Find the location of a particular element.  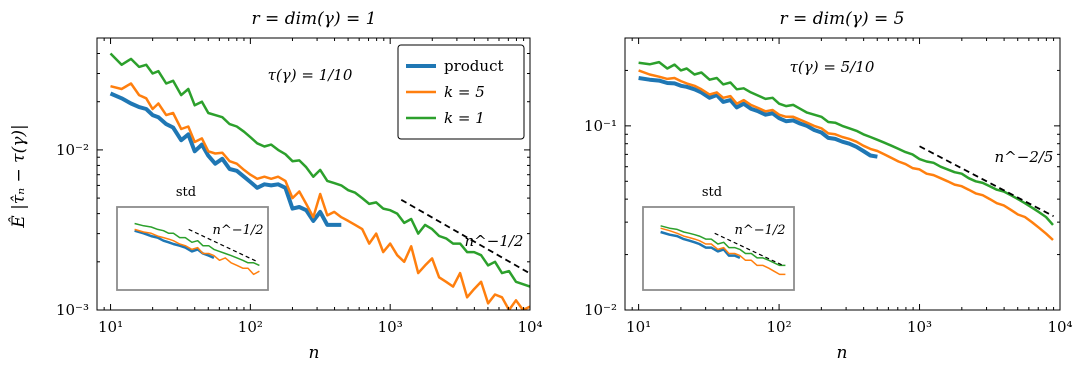

left-x-axis-label: n is located at coordinates (314, 353).